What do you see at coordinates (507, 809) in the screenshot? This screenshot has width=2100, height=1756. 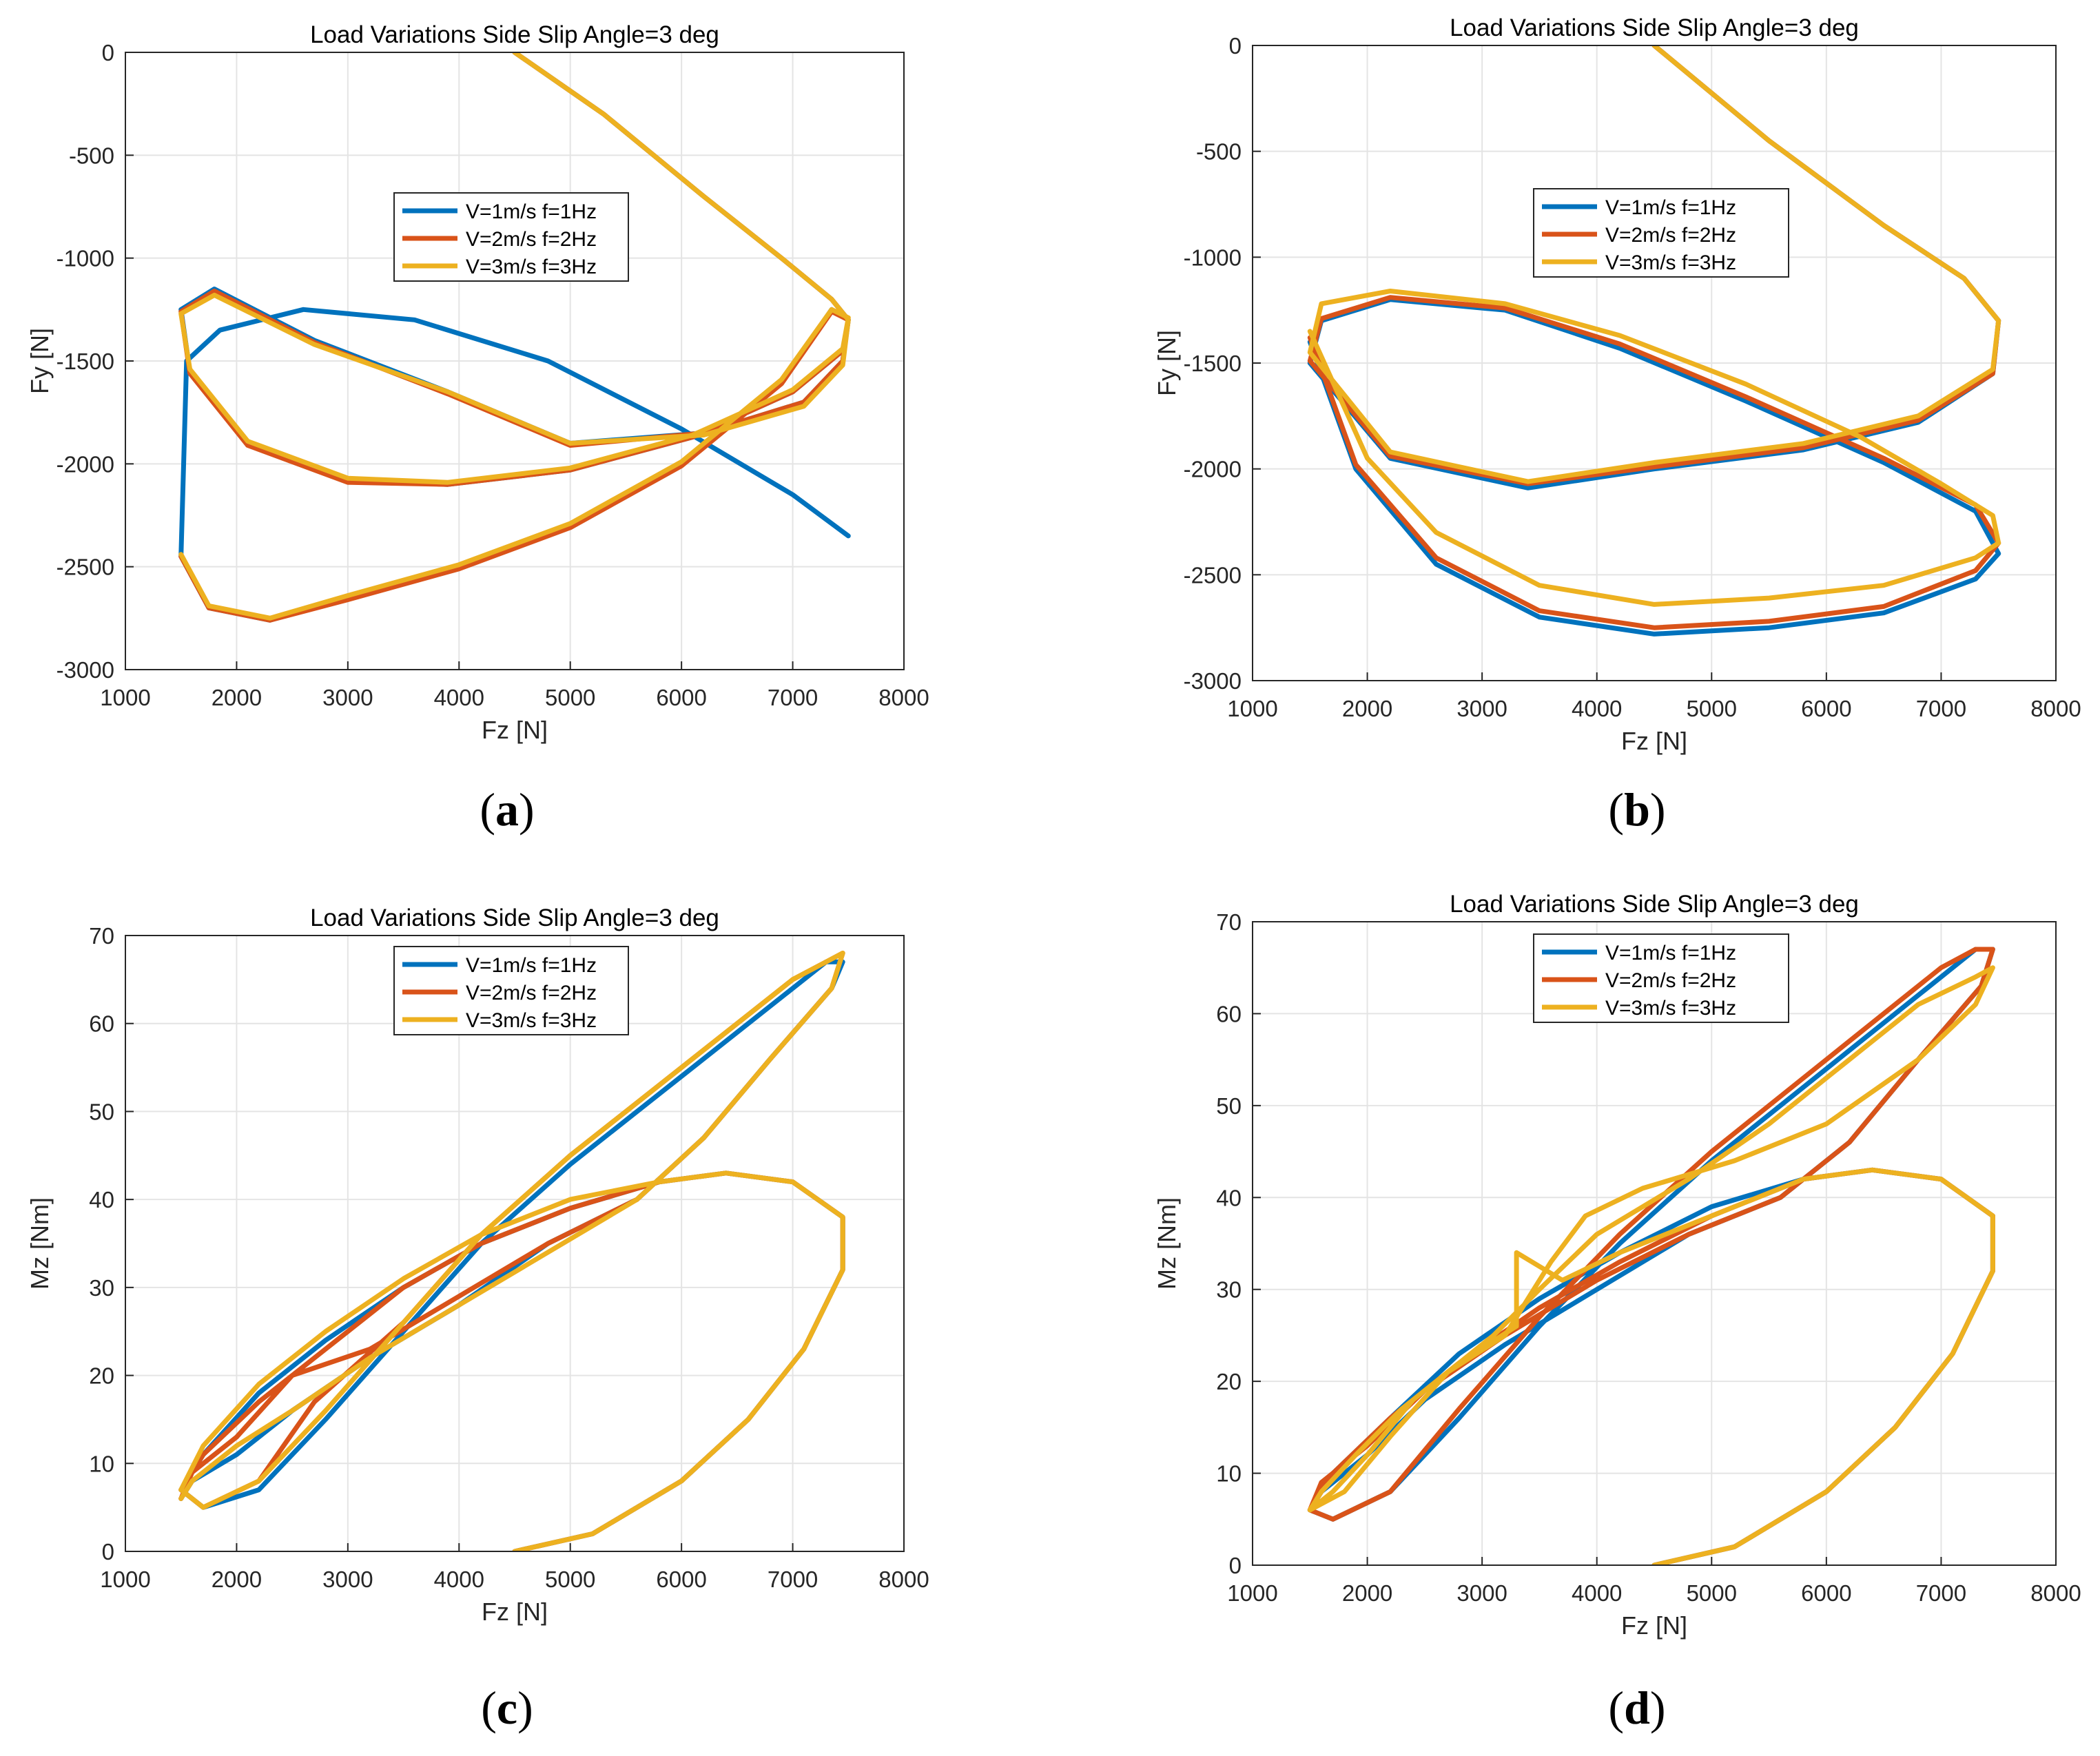 I see `caption-a: (a)` at bounding box center [507, 809].